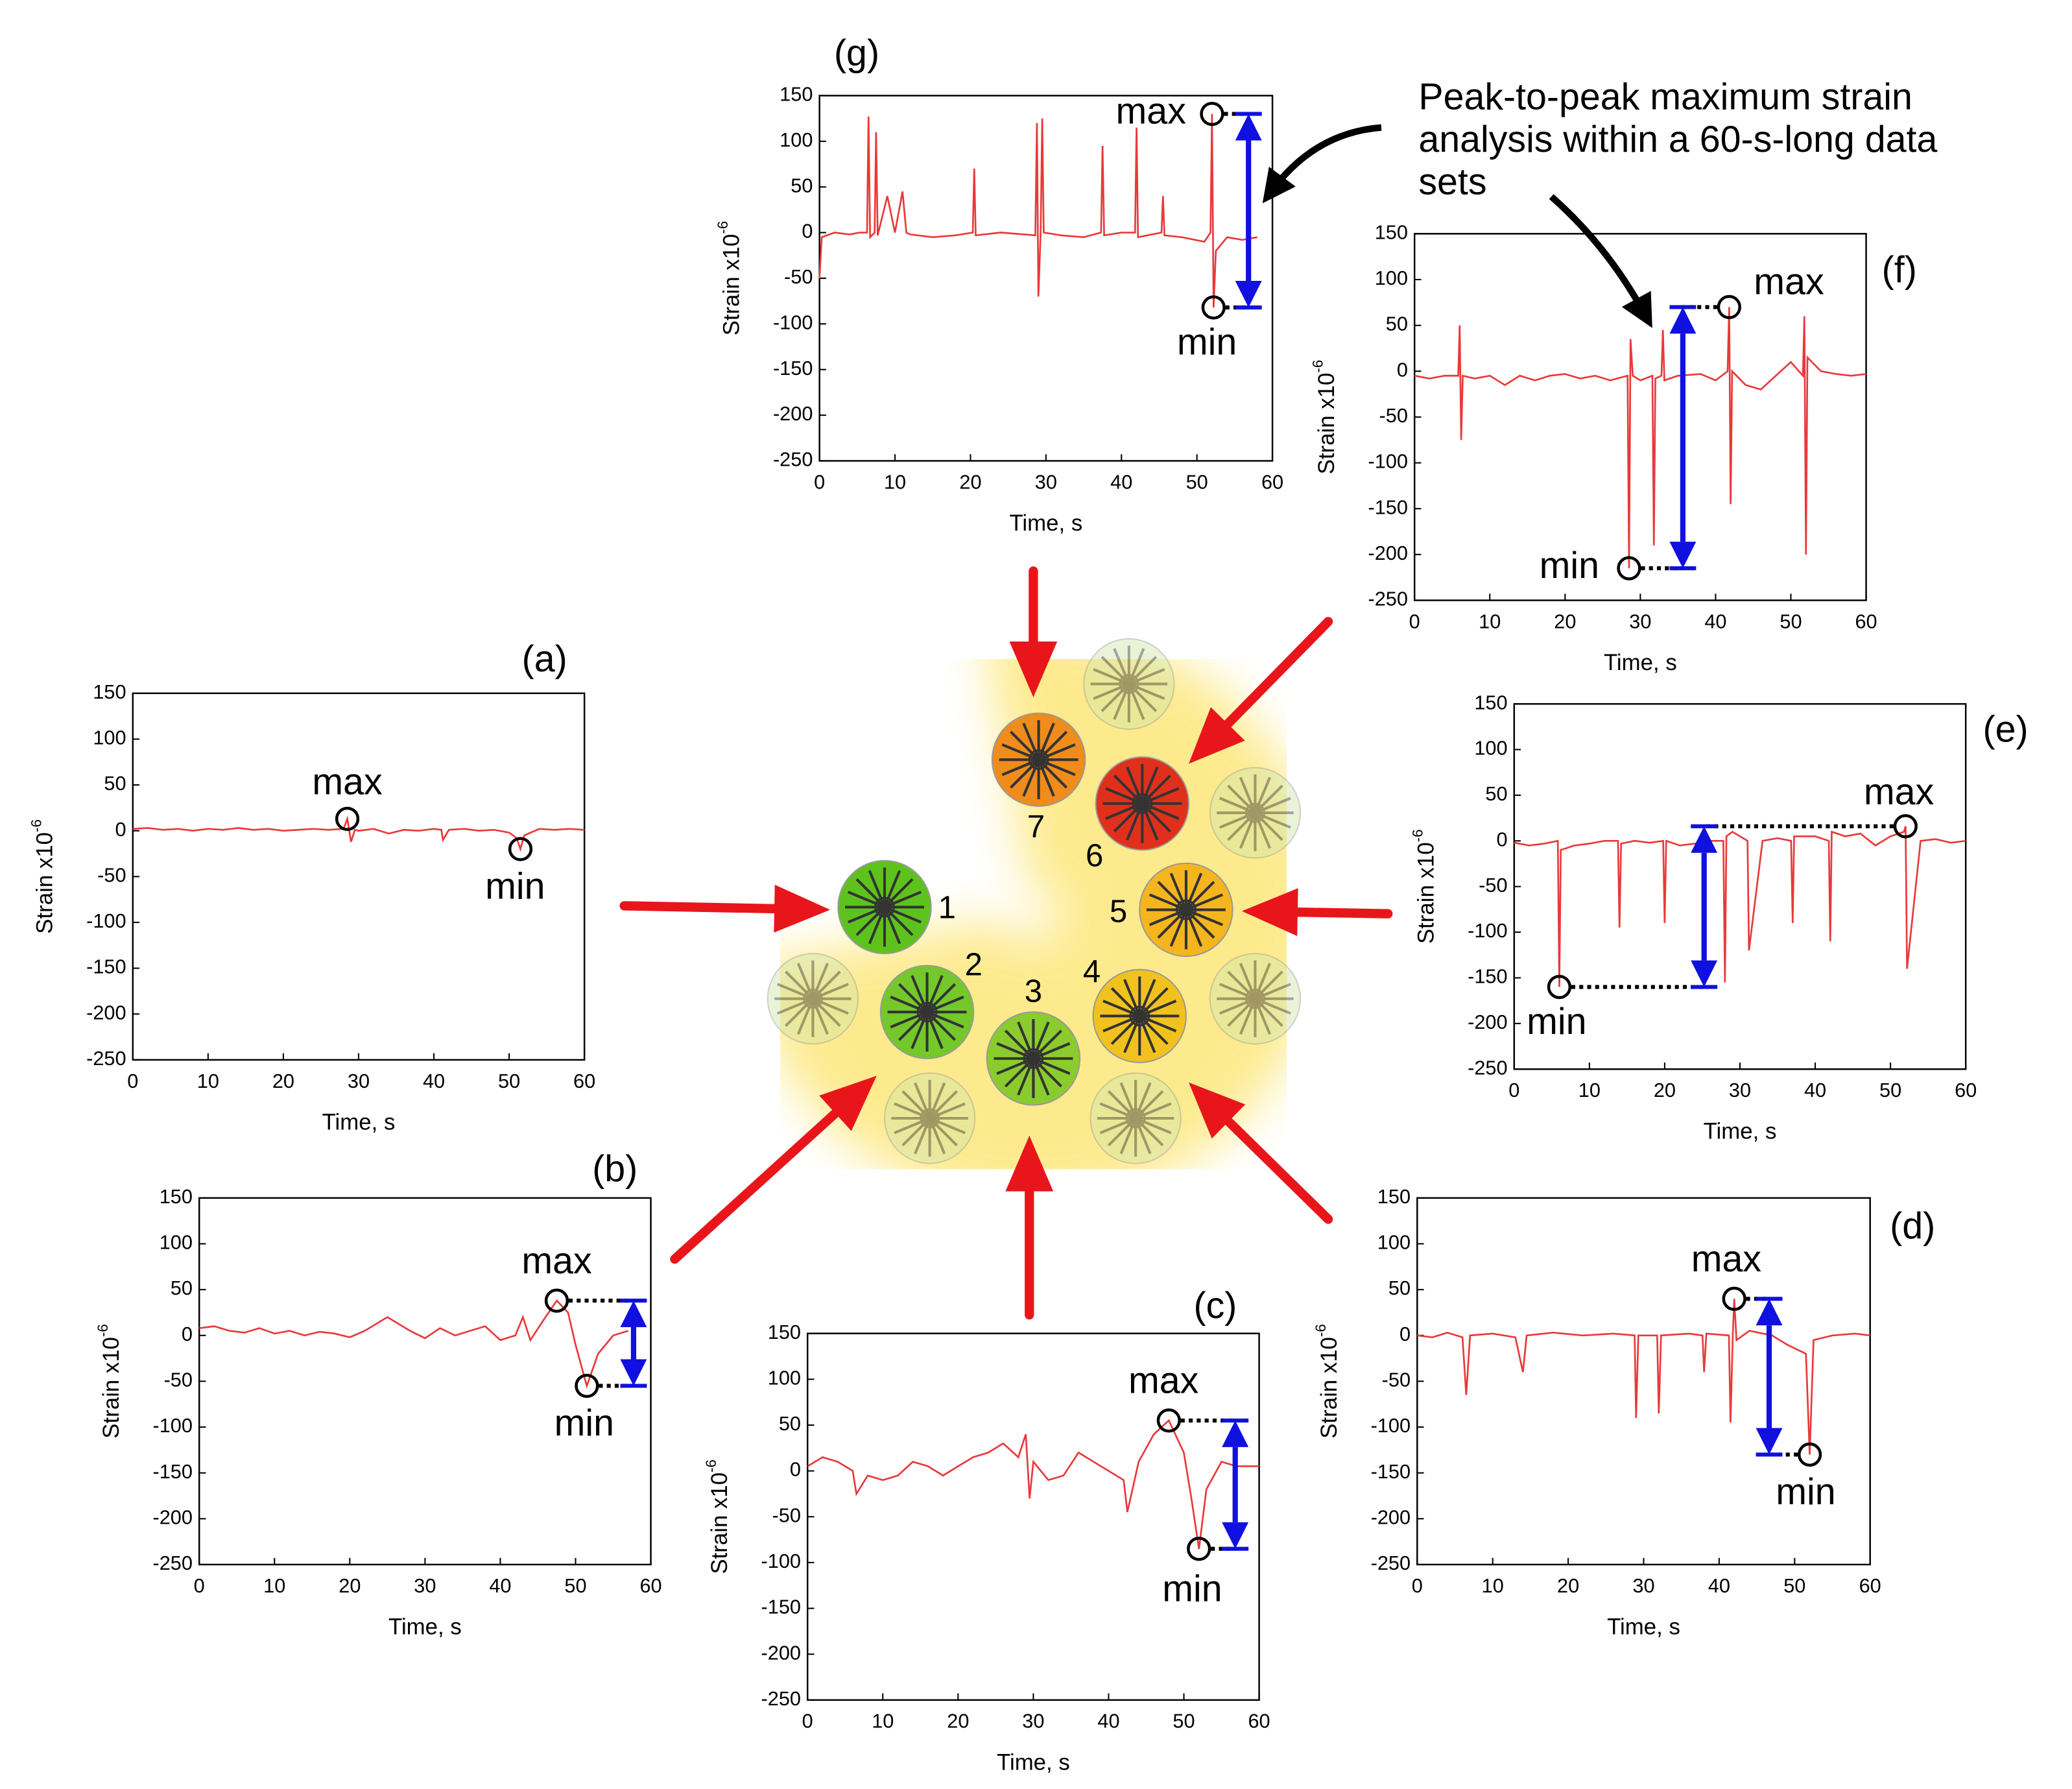 This screenshot has height=1789, width=2072. I want to click on x-tick-label: 50, so click(1791, 621).